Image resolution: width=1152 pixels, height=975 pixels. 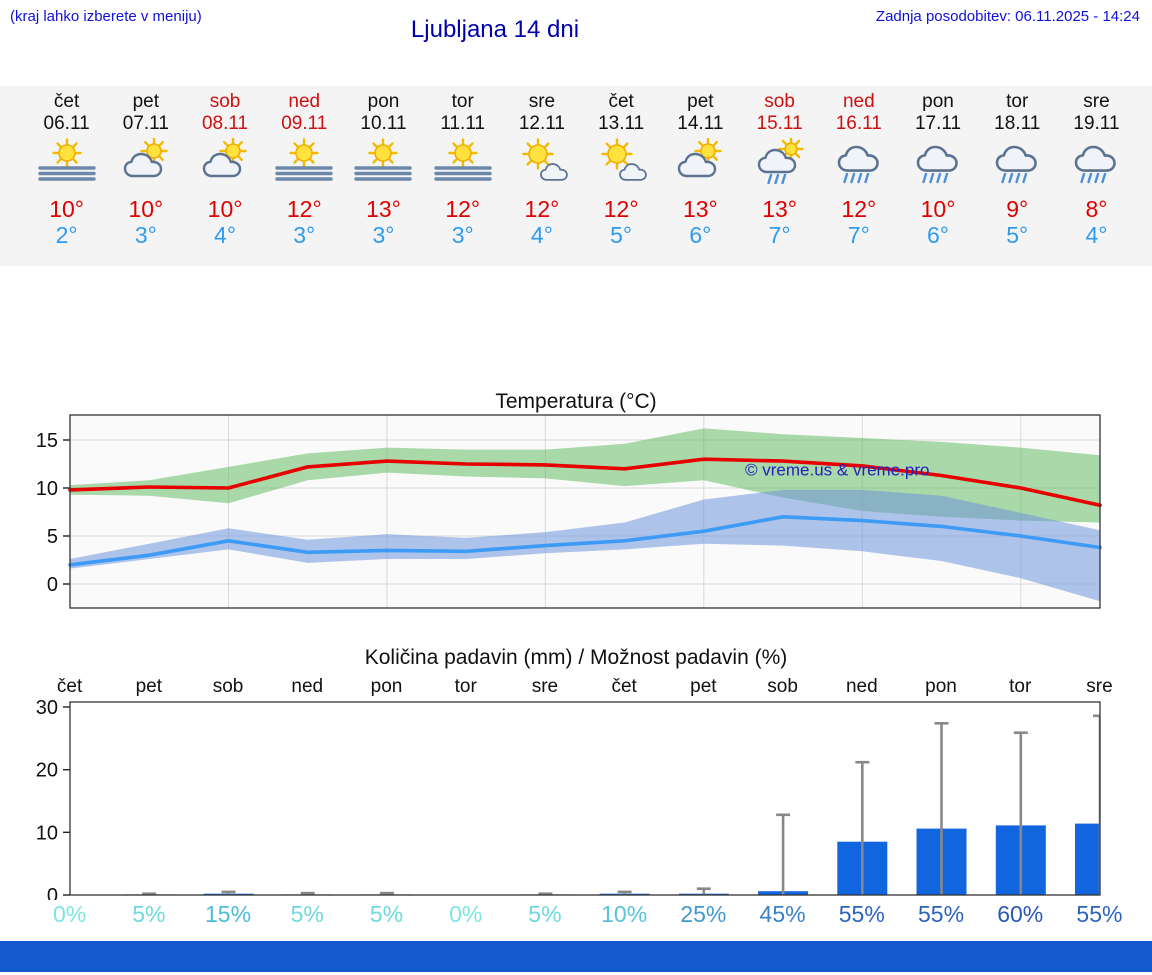 What do you see at coordinates (66, 235) in the screenshot?
I see `temp-min: 2°` at bounding box center [66, 235].